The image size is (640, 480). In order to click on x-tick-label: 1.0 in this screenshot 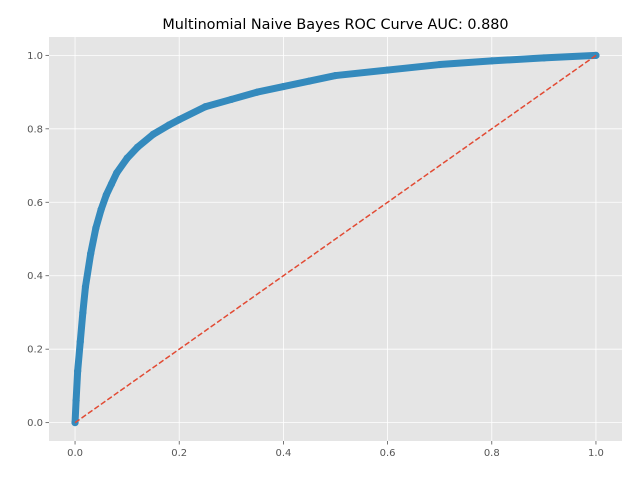, I will do `click(596, 453)`.